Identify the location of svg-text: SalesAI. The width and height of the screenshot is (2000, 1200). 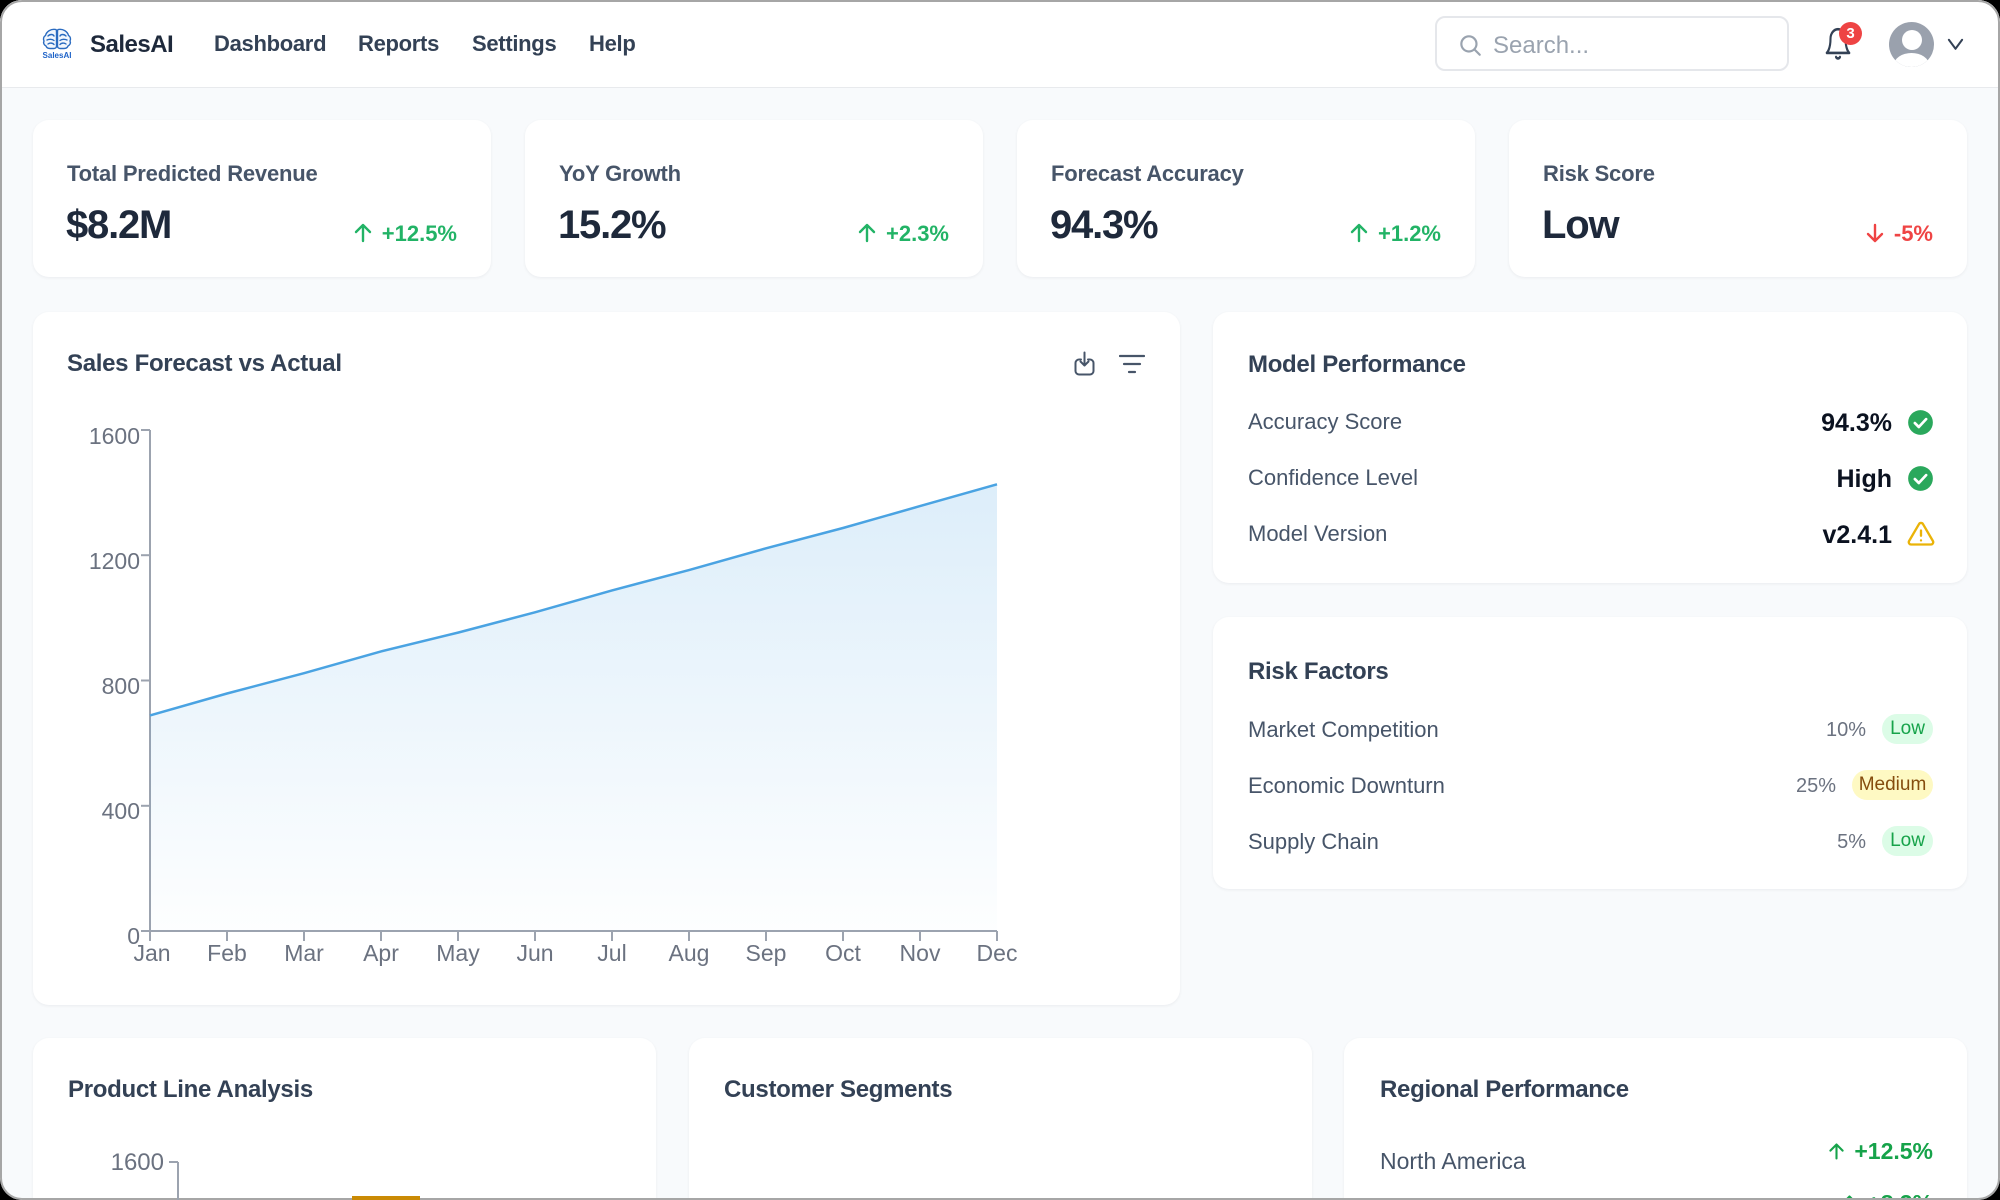
(57, 55).